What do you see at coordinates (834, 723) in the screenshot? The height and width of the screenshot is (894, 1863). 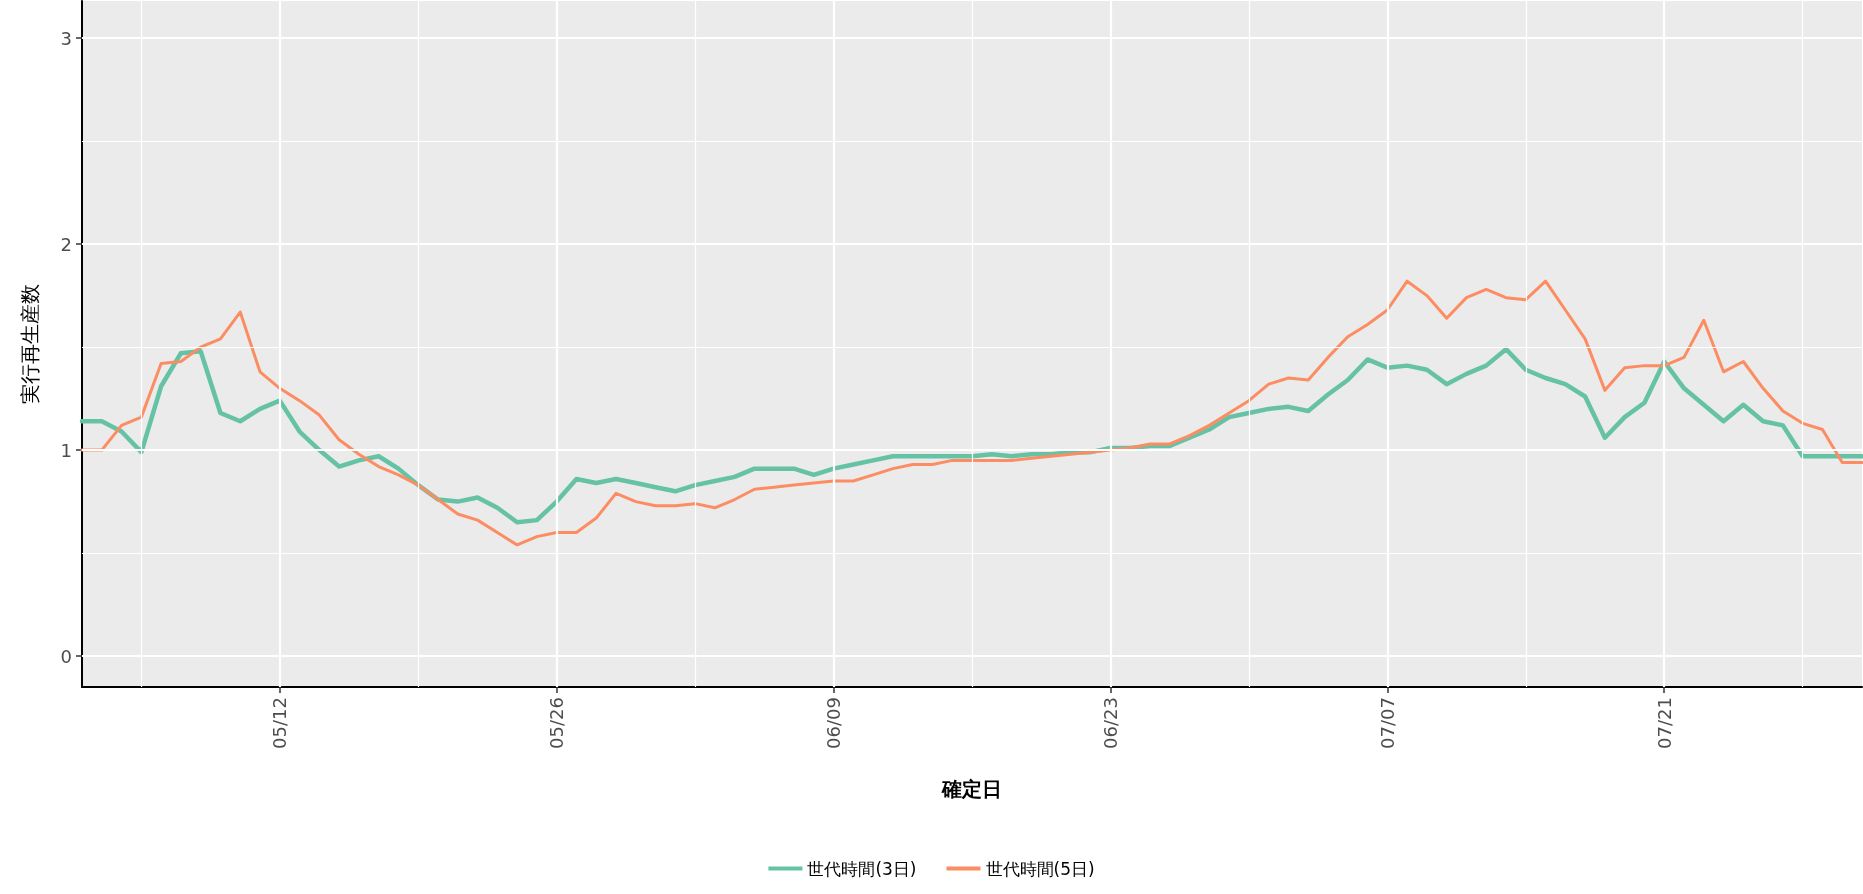 I see `x-tick-label: 06/09` at bounding box center [834, 723].